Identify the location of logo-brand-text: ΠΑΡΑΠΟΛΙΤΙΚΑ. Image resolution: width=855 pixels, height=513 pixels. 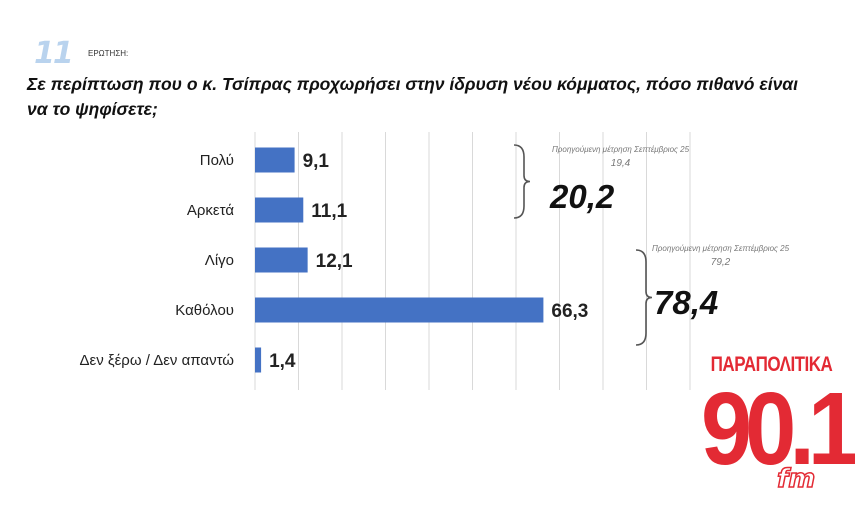
(771, 364).